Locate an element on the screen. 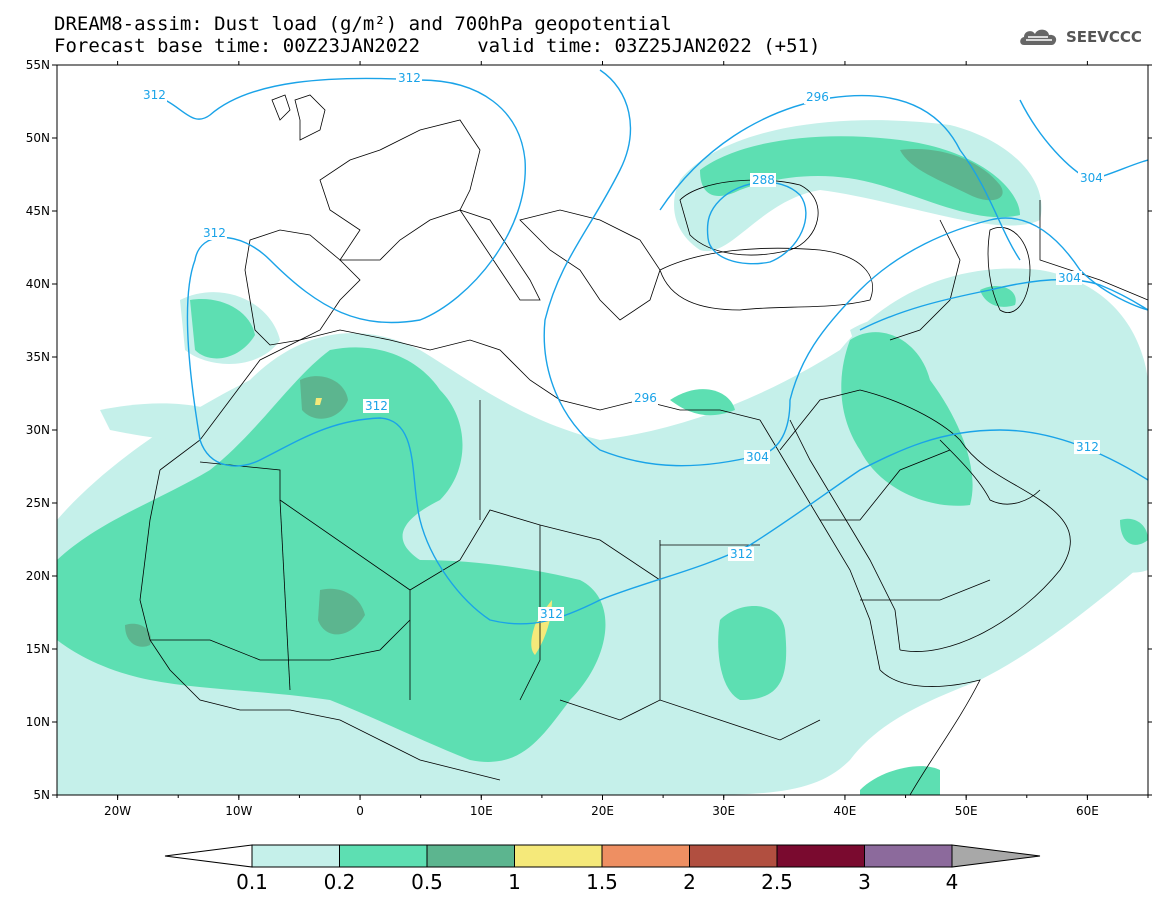 This screenshot has height=907, width=1165. colorbar-label: 0.2 is located at coordinates (340, 882).